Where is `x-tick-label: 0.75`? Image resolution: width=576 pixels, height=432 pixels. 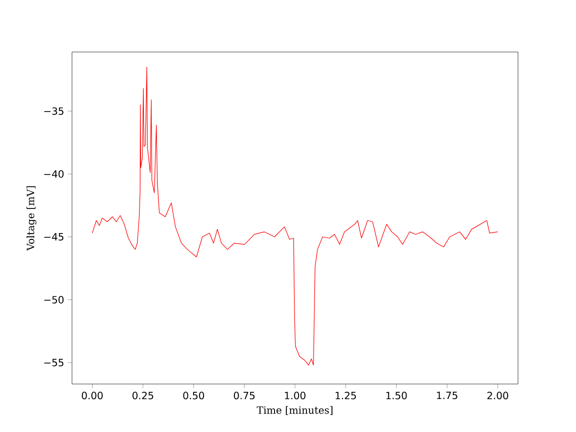 x-tick-label: 0.75 is located at coordinates (244, 396).